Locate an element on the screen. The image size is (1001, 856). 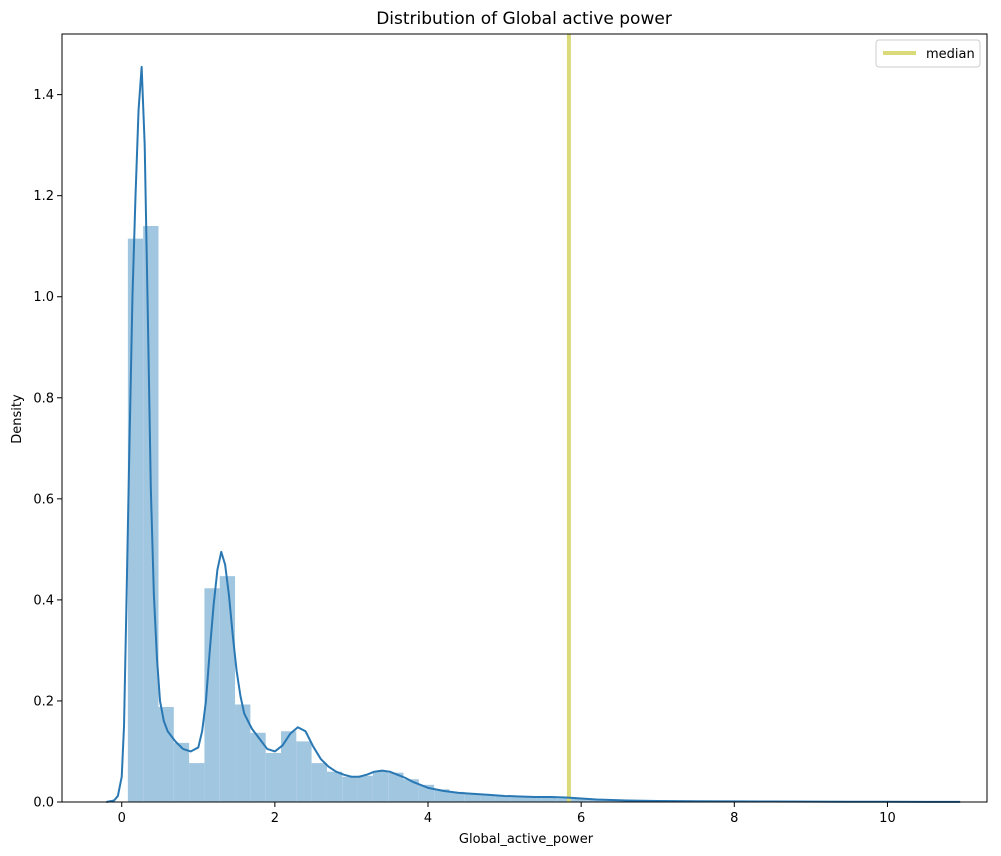
x-tick-label: 4 is located at coordinates (428, 818).